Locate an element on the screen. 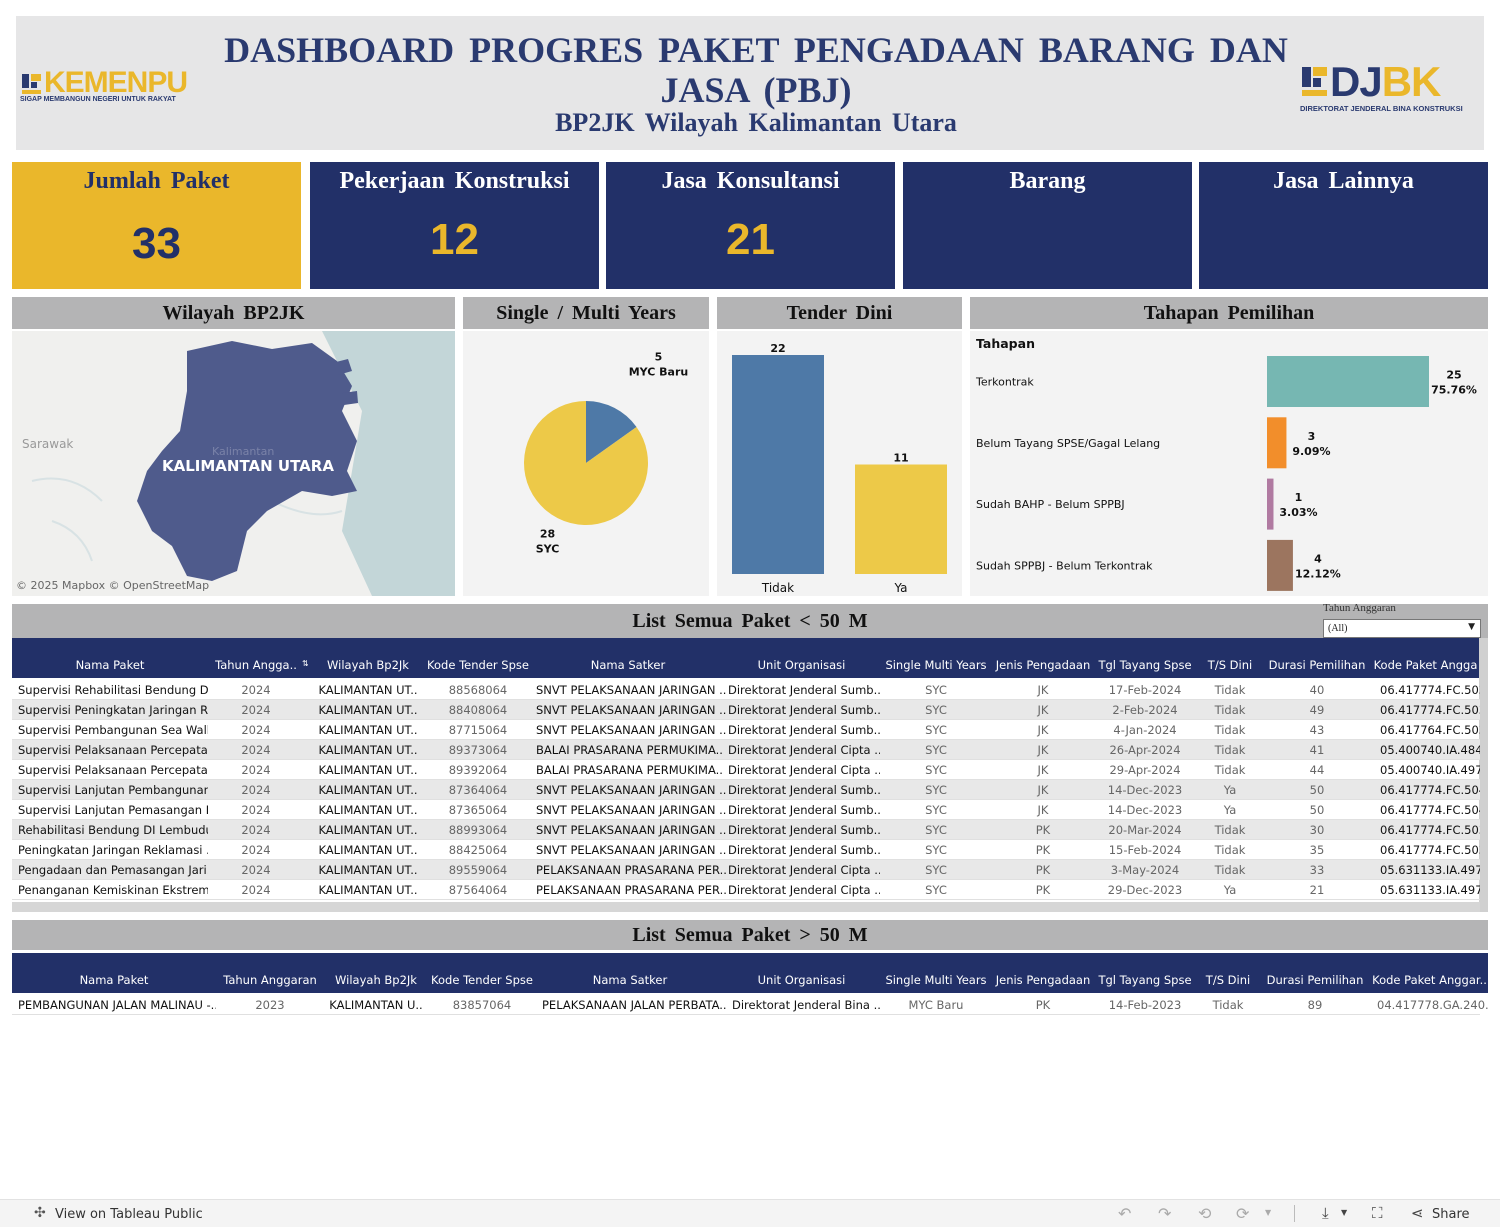  table-cell: Supervisi Pembangunan Sea Wall .. is located at coordinates (113, 730).